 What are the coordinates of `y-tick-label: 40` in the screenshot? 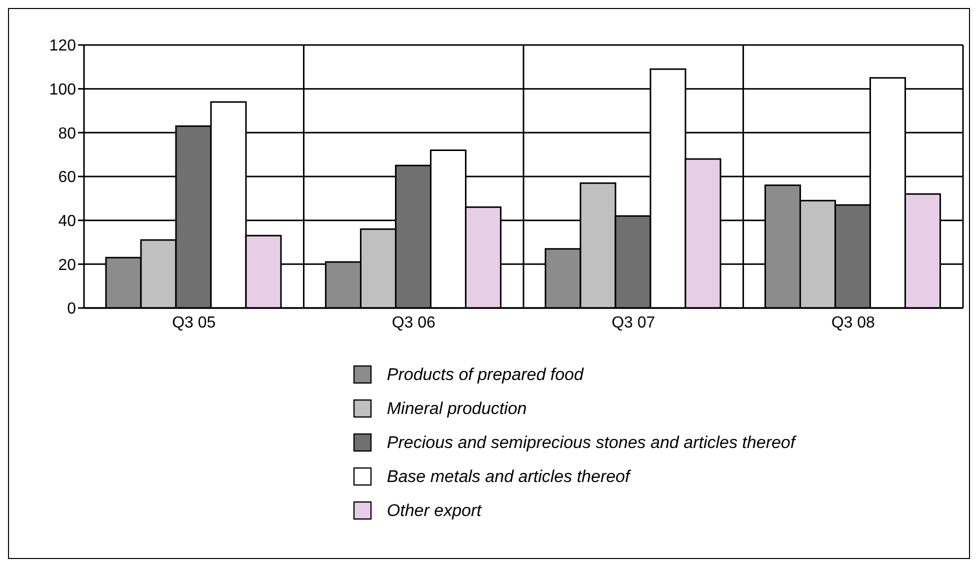 It's located at (67, 221).